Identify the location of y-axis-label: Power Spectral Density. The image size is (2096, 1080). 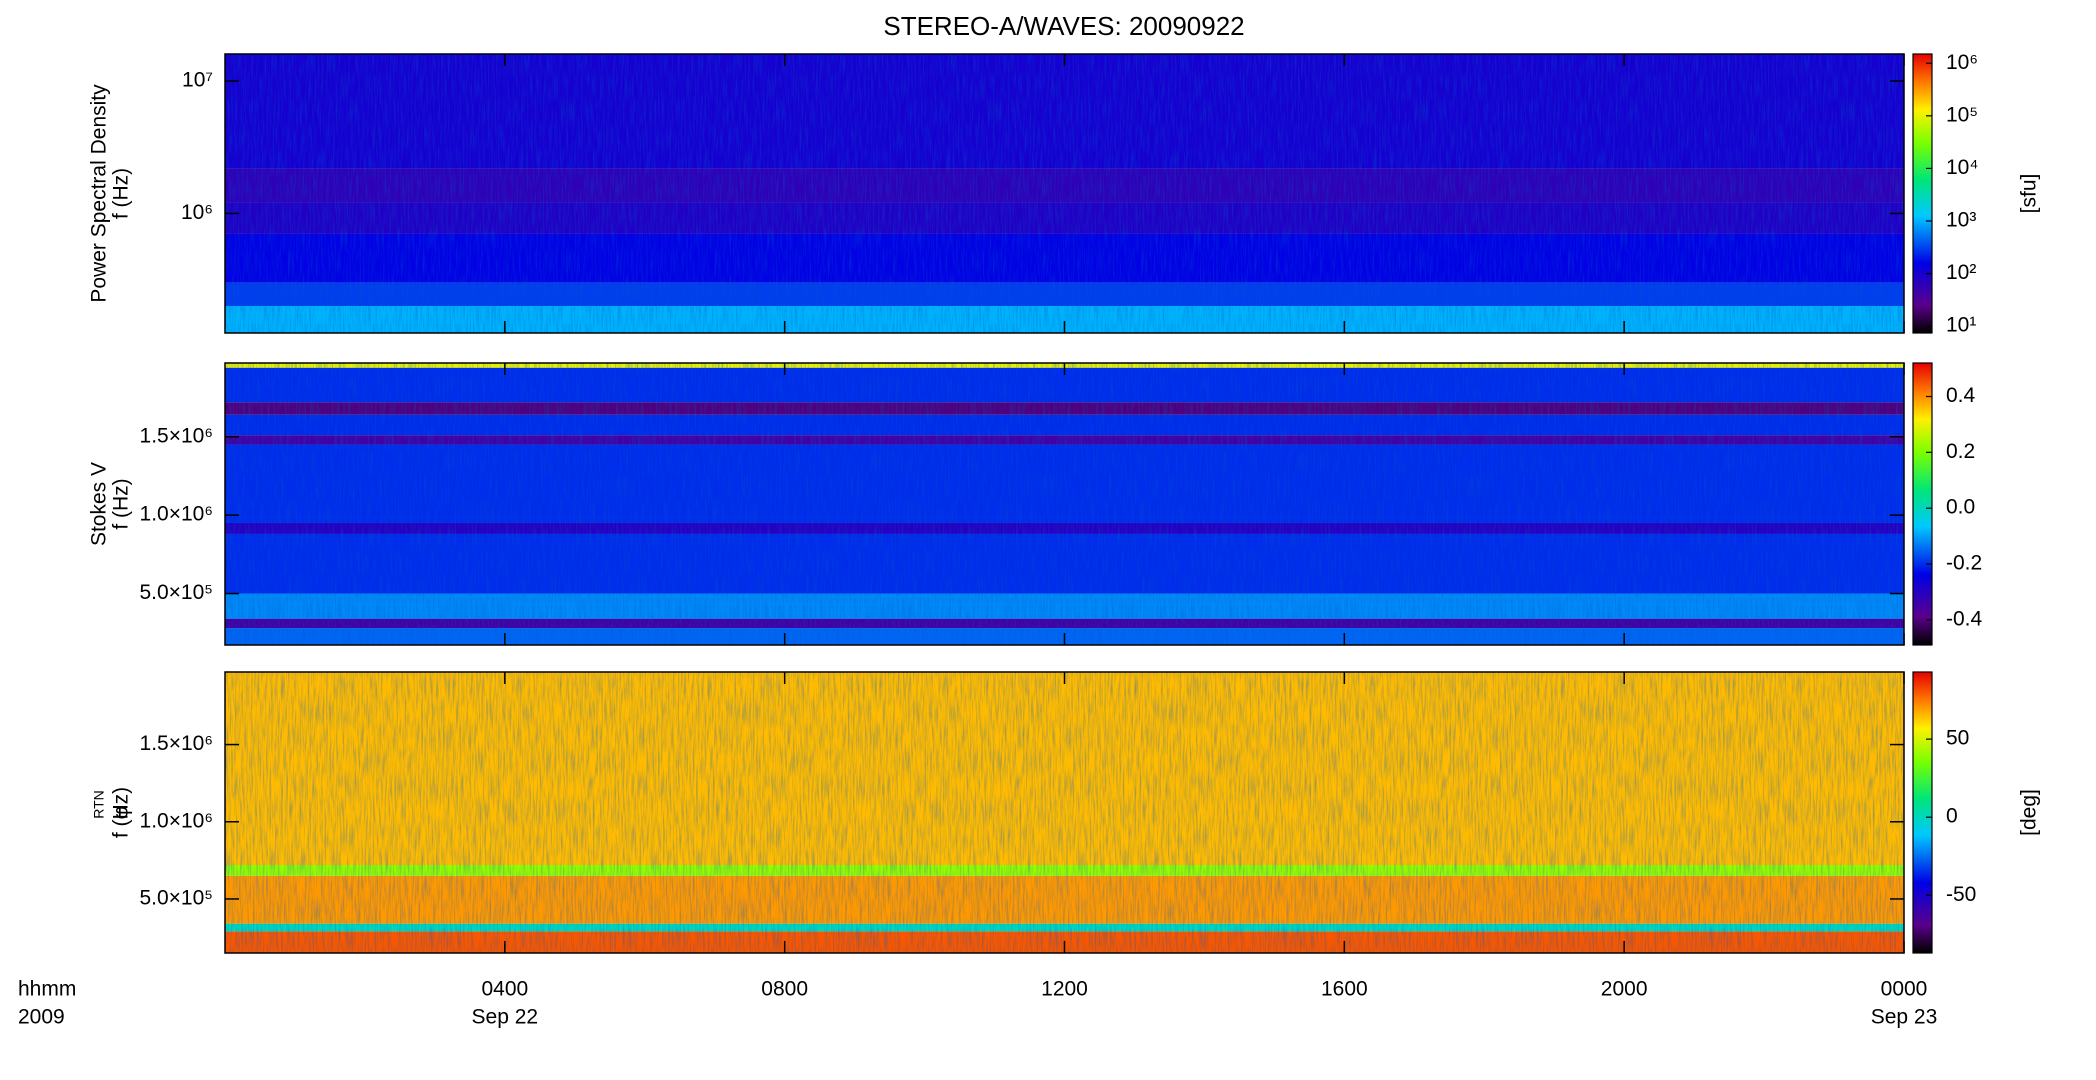
(99, 193).